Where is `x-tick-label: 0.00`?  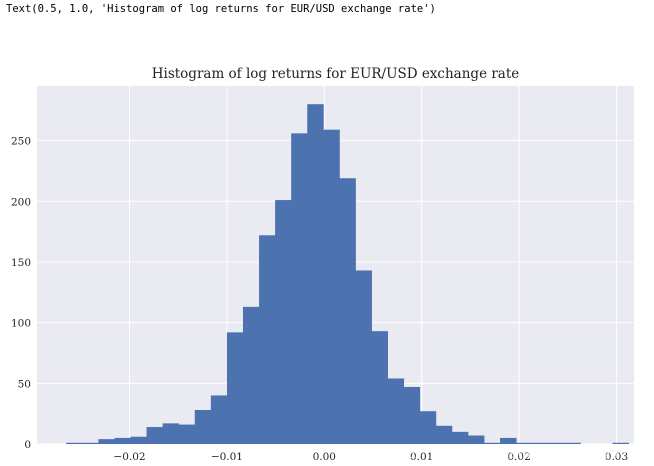
x-tick-label: 0.00 is located at coordinates (324, 457).